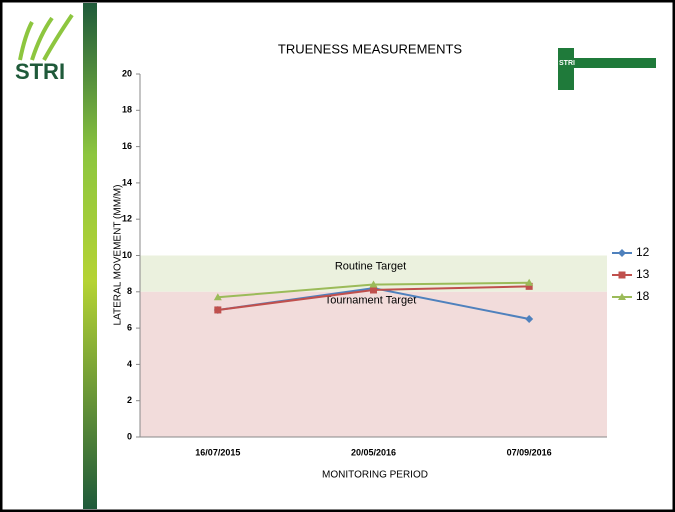  Describe the element at coordinates (127, 110) in the screenshot. I see `y-tick-label: 18` at that location.